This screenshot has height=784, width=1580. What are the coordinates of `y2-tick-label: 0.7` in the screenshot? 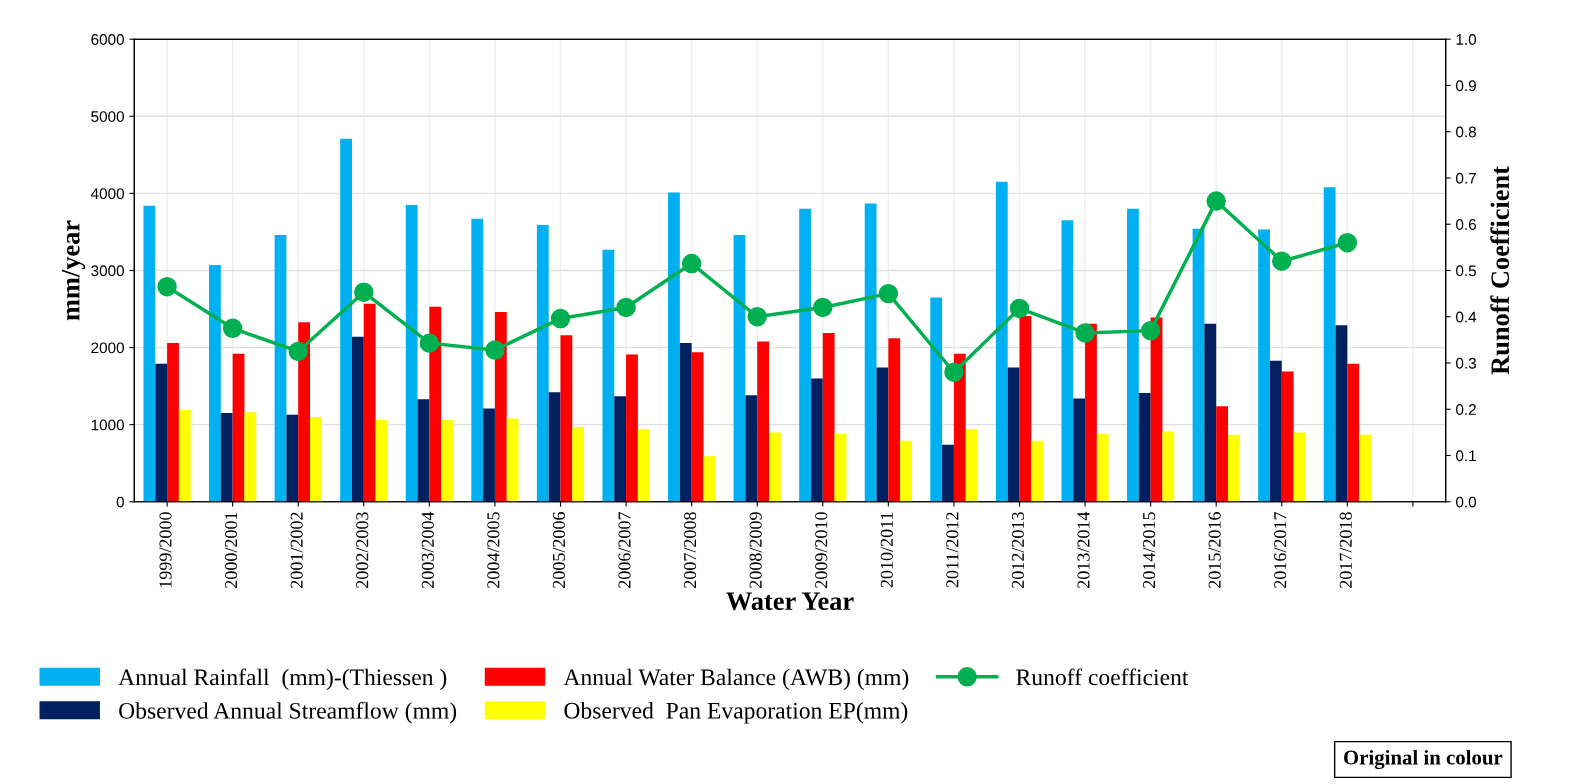 It's located at (1466, 178).